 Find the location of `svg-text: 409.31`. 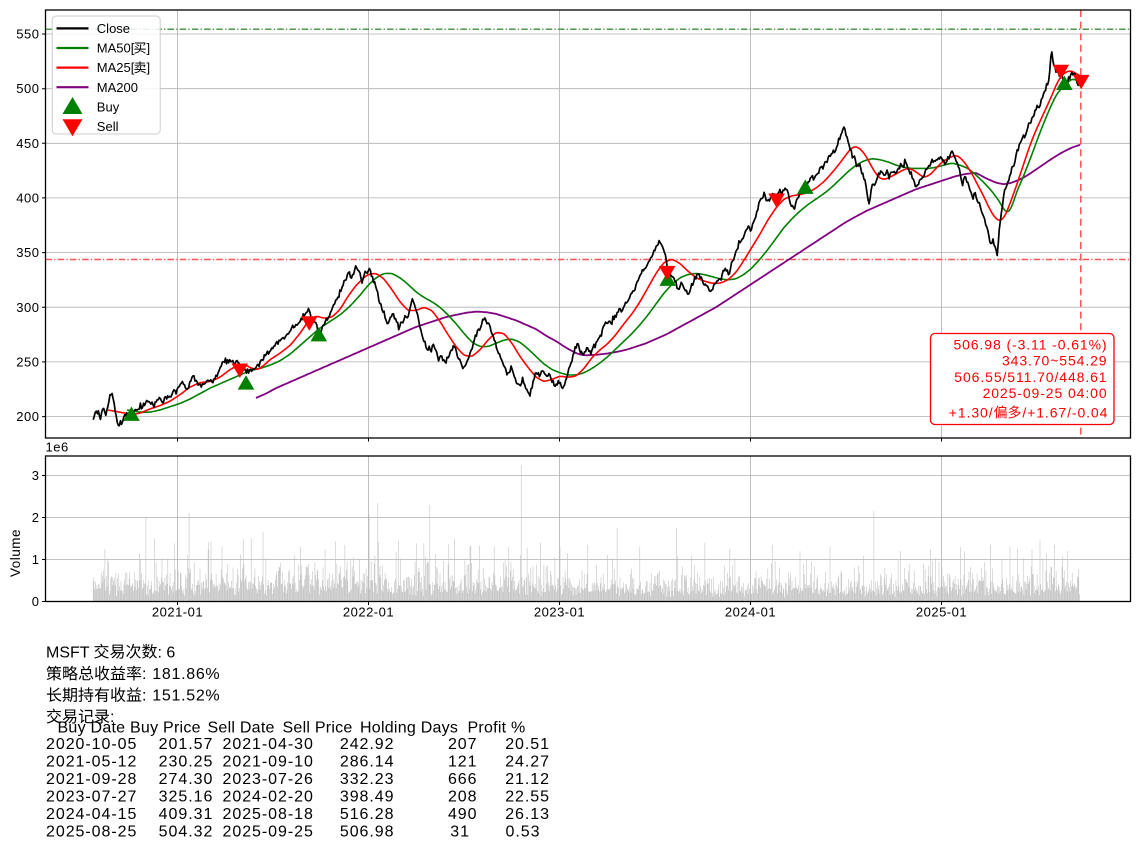

svg-text: 409.31 is located at coordinates (186, 814).